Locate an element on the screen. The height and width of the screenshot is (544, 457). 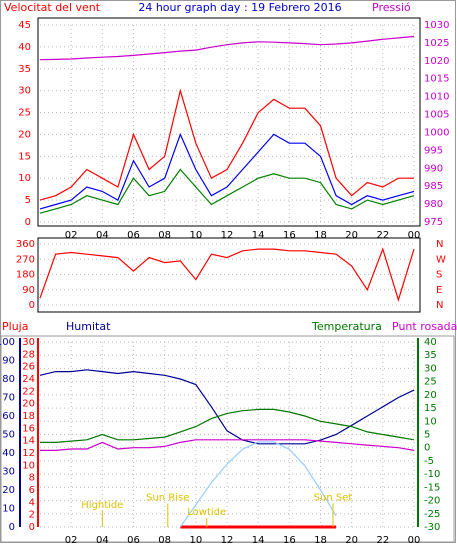
y-tick-label: 980 is located at coordinates (433, 204).